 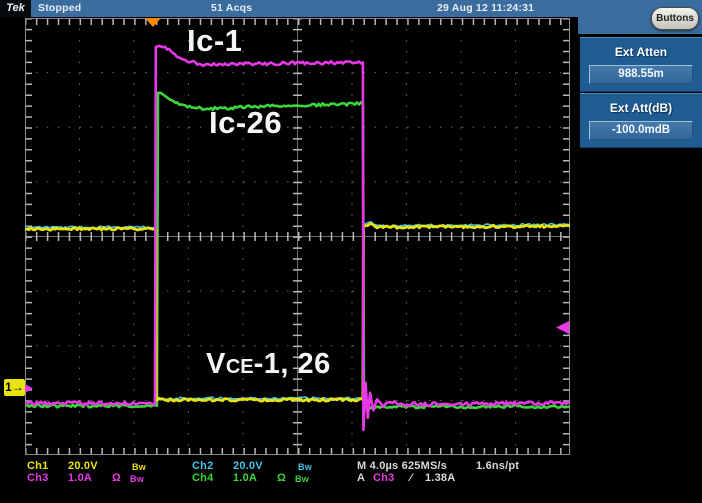 I want to click on ext-atten-panel: Ext Atten 988.55m, so click(x=641, y=64).